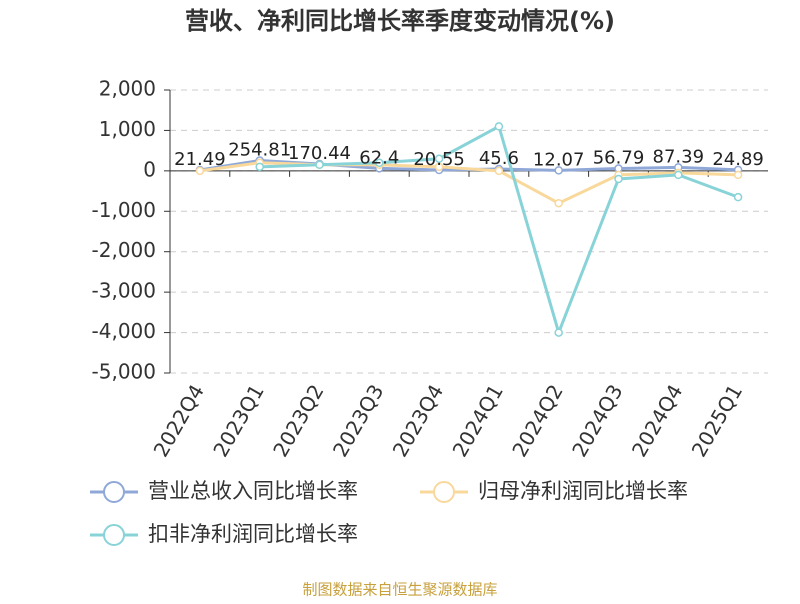 The width and height of the screenshot is (800, 604). What do you see at coordinates (127, 129) in the screenshot?
I see `y-tick-label: 1,000` at bounding box center [127, 129].